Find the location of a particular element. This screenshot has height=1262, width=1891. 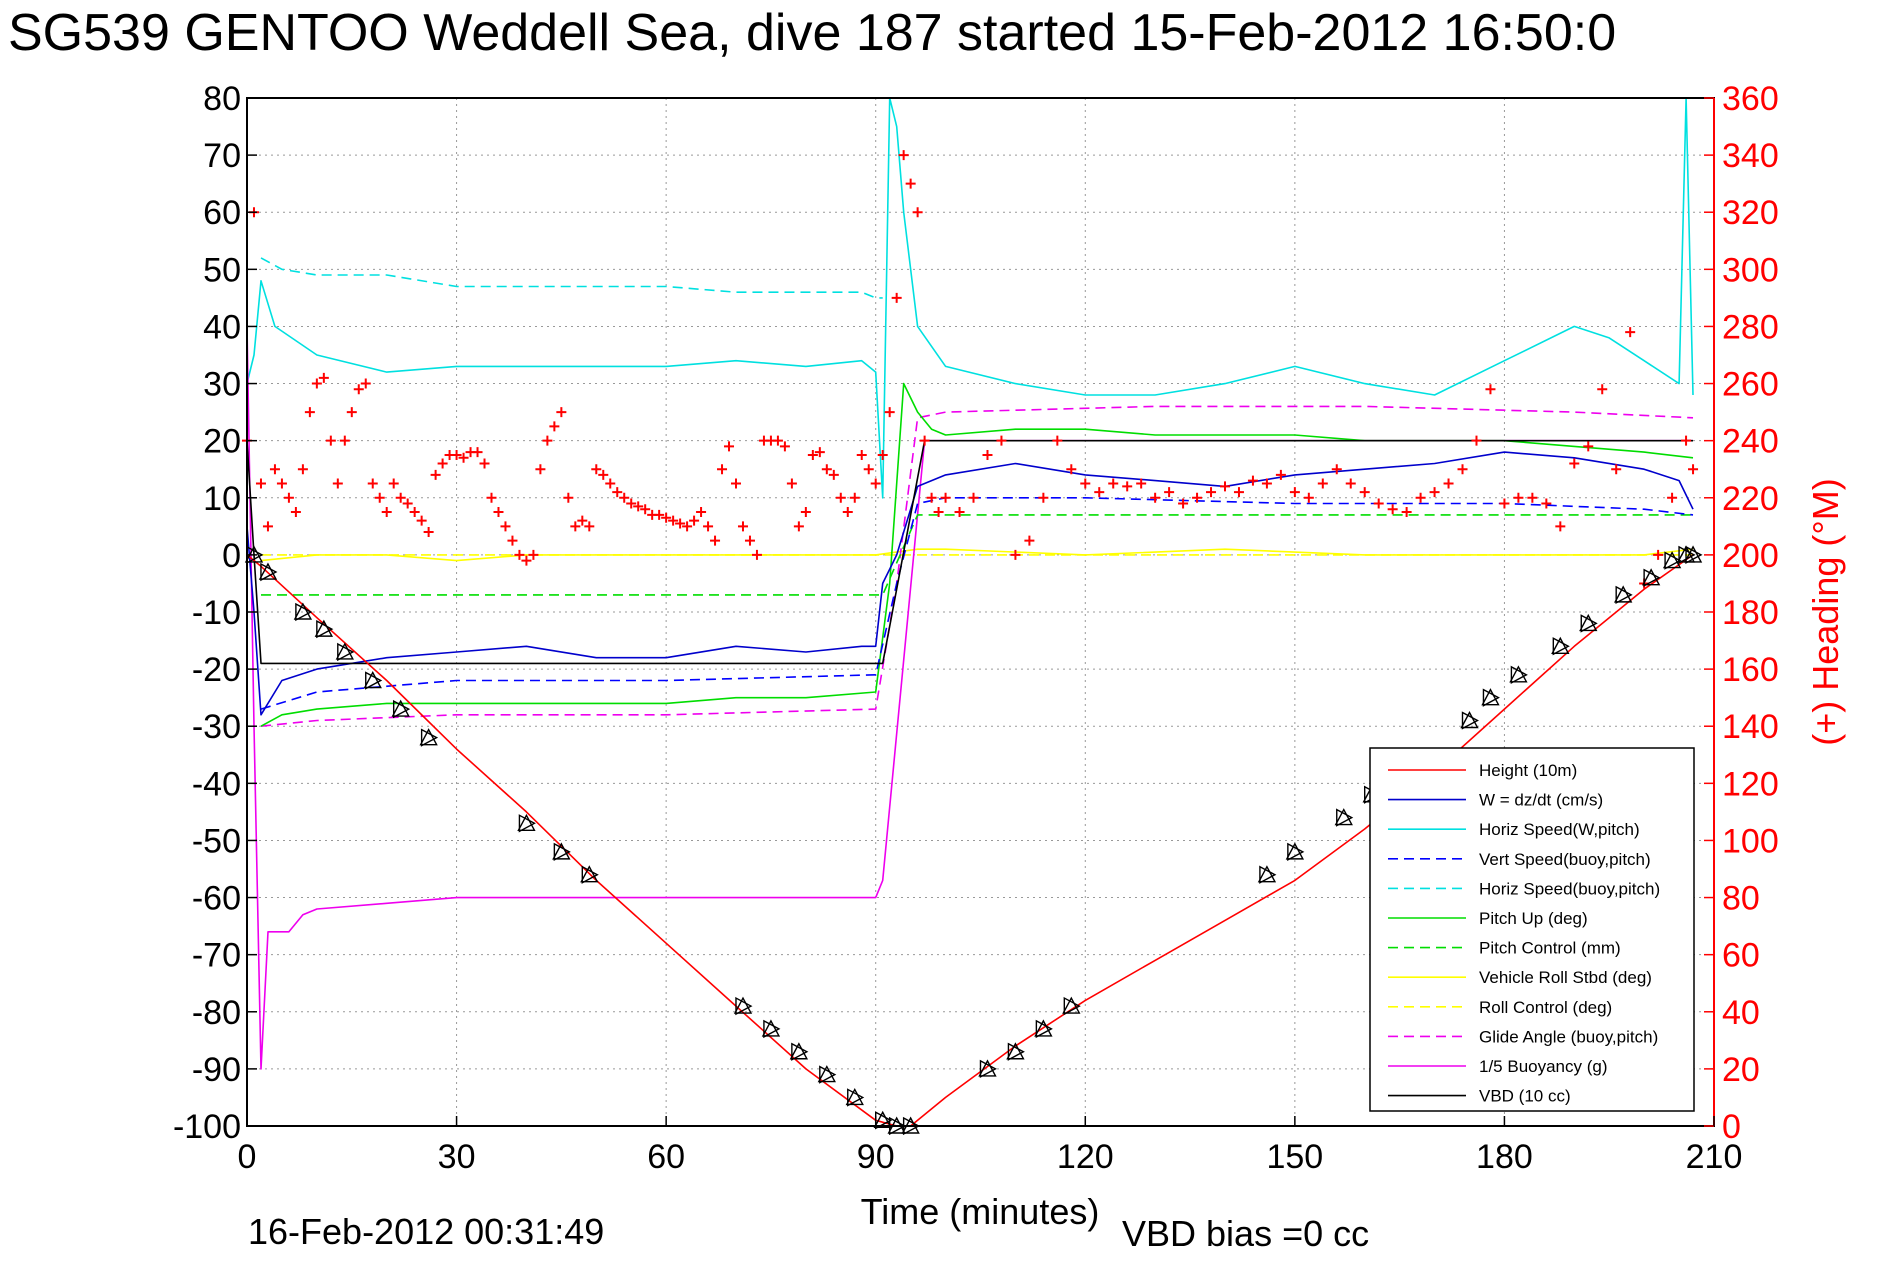

x-tick-label: 180 is located at coordinates (1504, 1157).